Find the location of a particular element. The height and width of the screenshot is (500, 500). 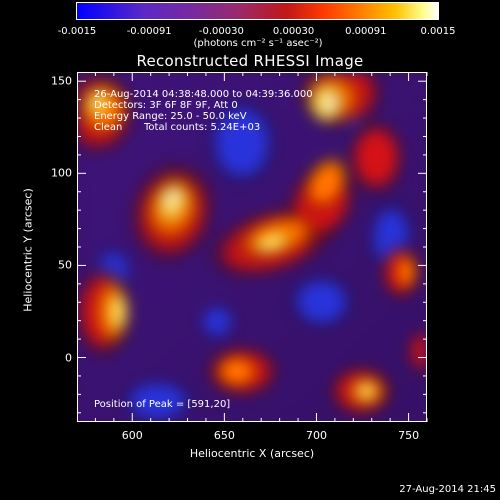

colorbar-tick-label: 0.0015 is located at coordinates (438, 31).